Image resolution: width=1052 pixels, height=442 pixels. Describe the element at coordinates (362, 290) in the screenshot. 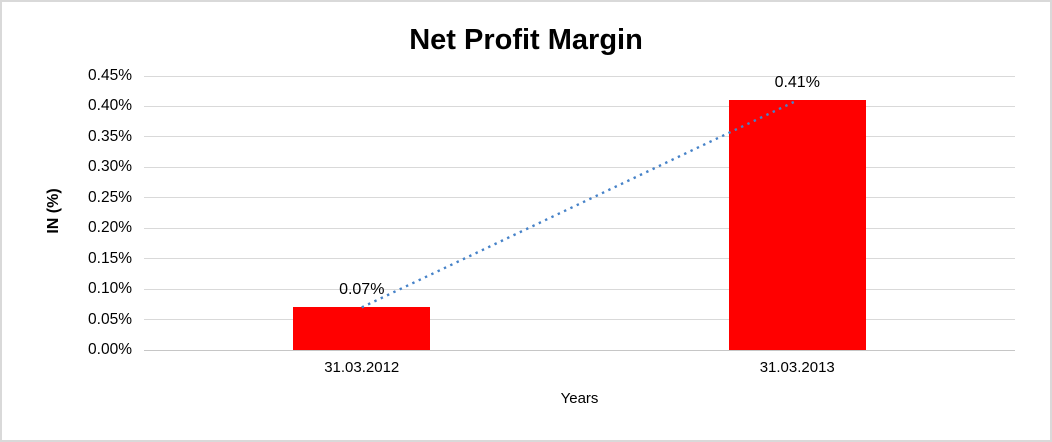

I see `bar-data-label: 0.07%` at that location.